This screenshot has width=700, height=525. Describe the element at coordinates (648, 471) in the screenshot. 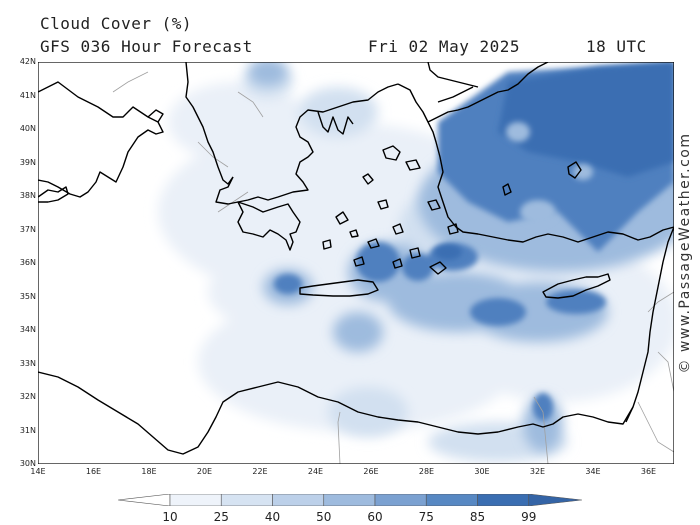

I see `lon-tick-label: 36E` at that location.